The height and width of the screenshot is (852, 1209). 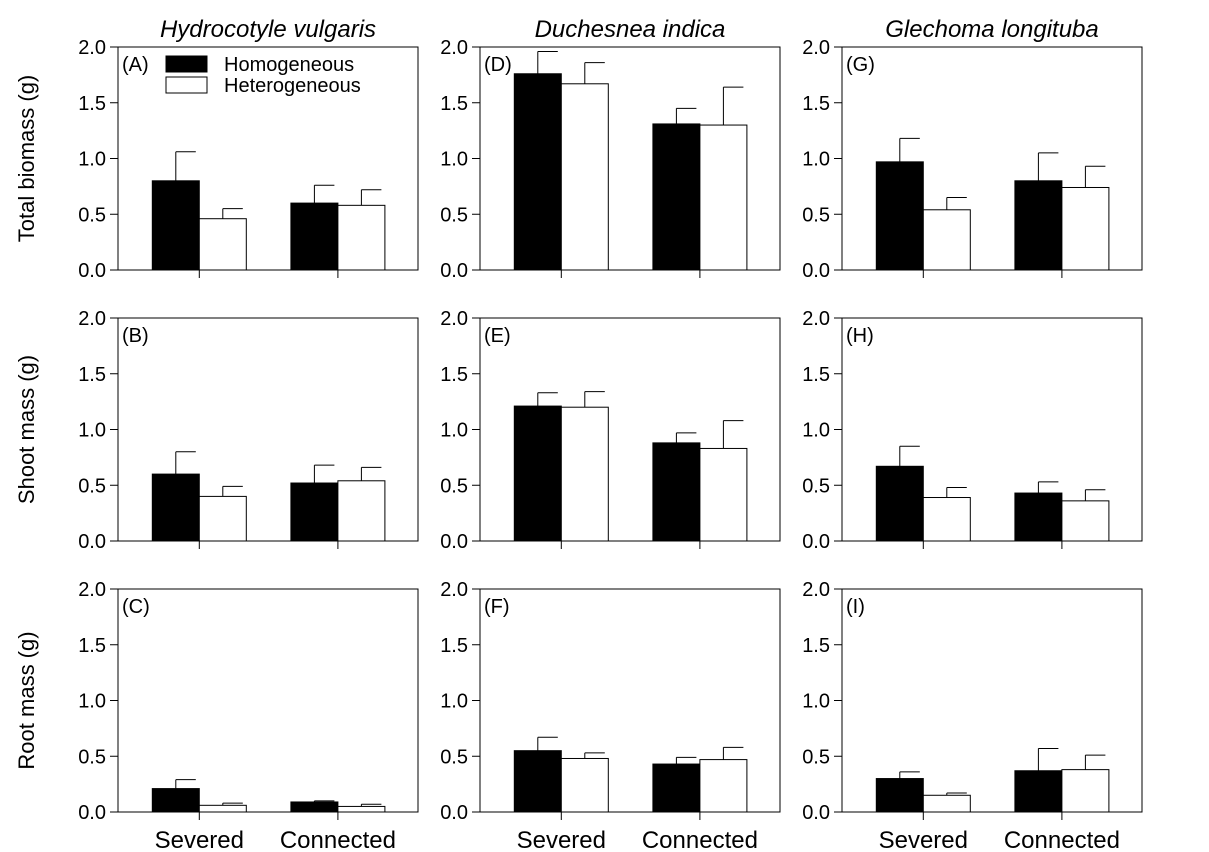 What do you see at coordinates (248, 159) in the screenshot?
I see `panel-a: 0.0 0.5 1.0 1.5 2.0 (A)` at bounding box center [248, 159].